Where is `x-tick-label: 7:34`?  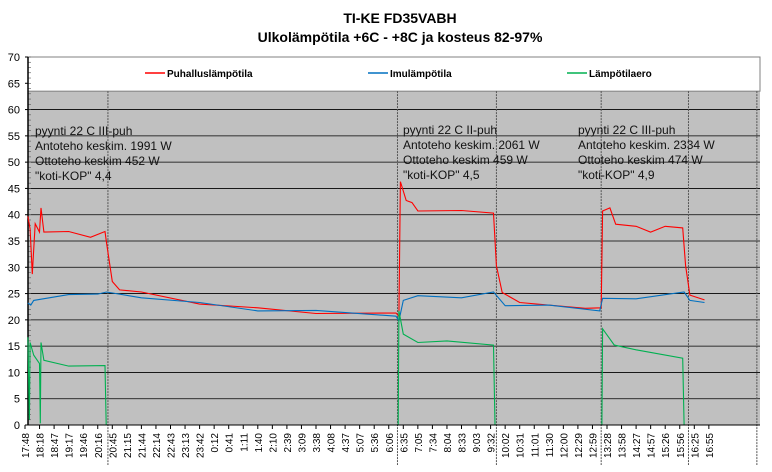 x-tick-label: 7:34 is located at coordinates (433, 443).